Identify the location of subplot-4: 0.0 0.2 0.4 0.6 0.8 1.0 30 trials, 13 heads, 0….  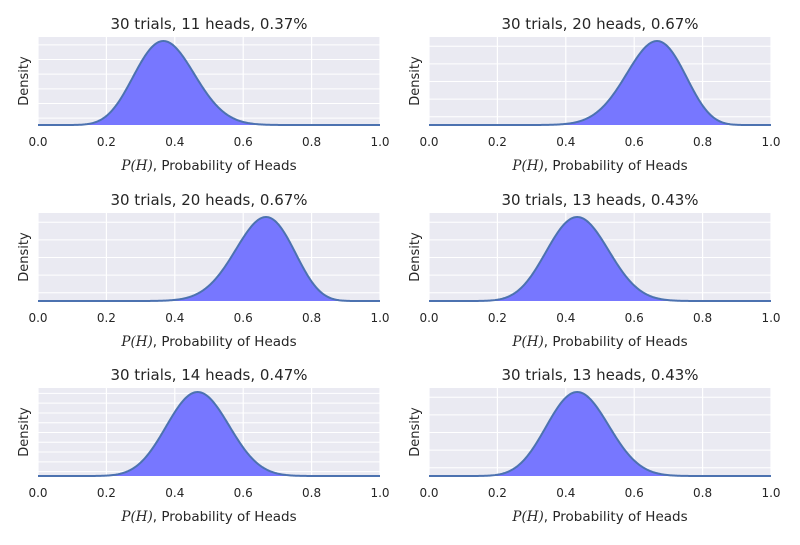
(594, 270).